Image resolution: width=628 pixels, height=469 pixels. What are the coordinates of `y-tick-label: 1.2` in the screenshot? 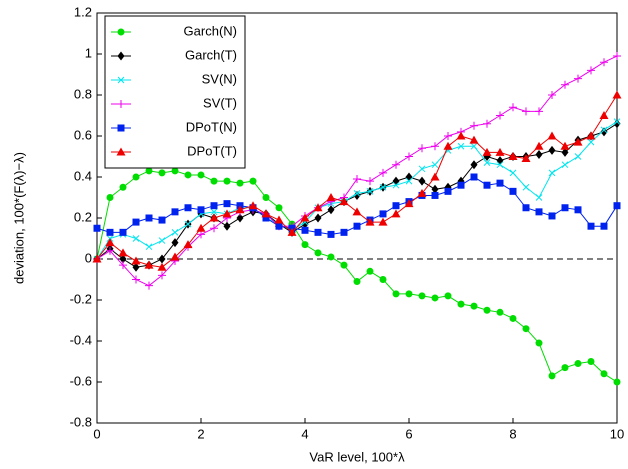 It's located at (83, 11).